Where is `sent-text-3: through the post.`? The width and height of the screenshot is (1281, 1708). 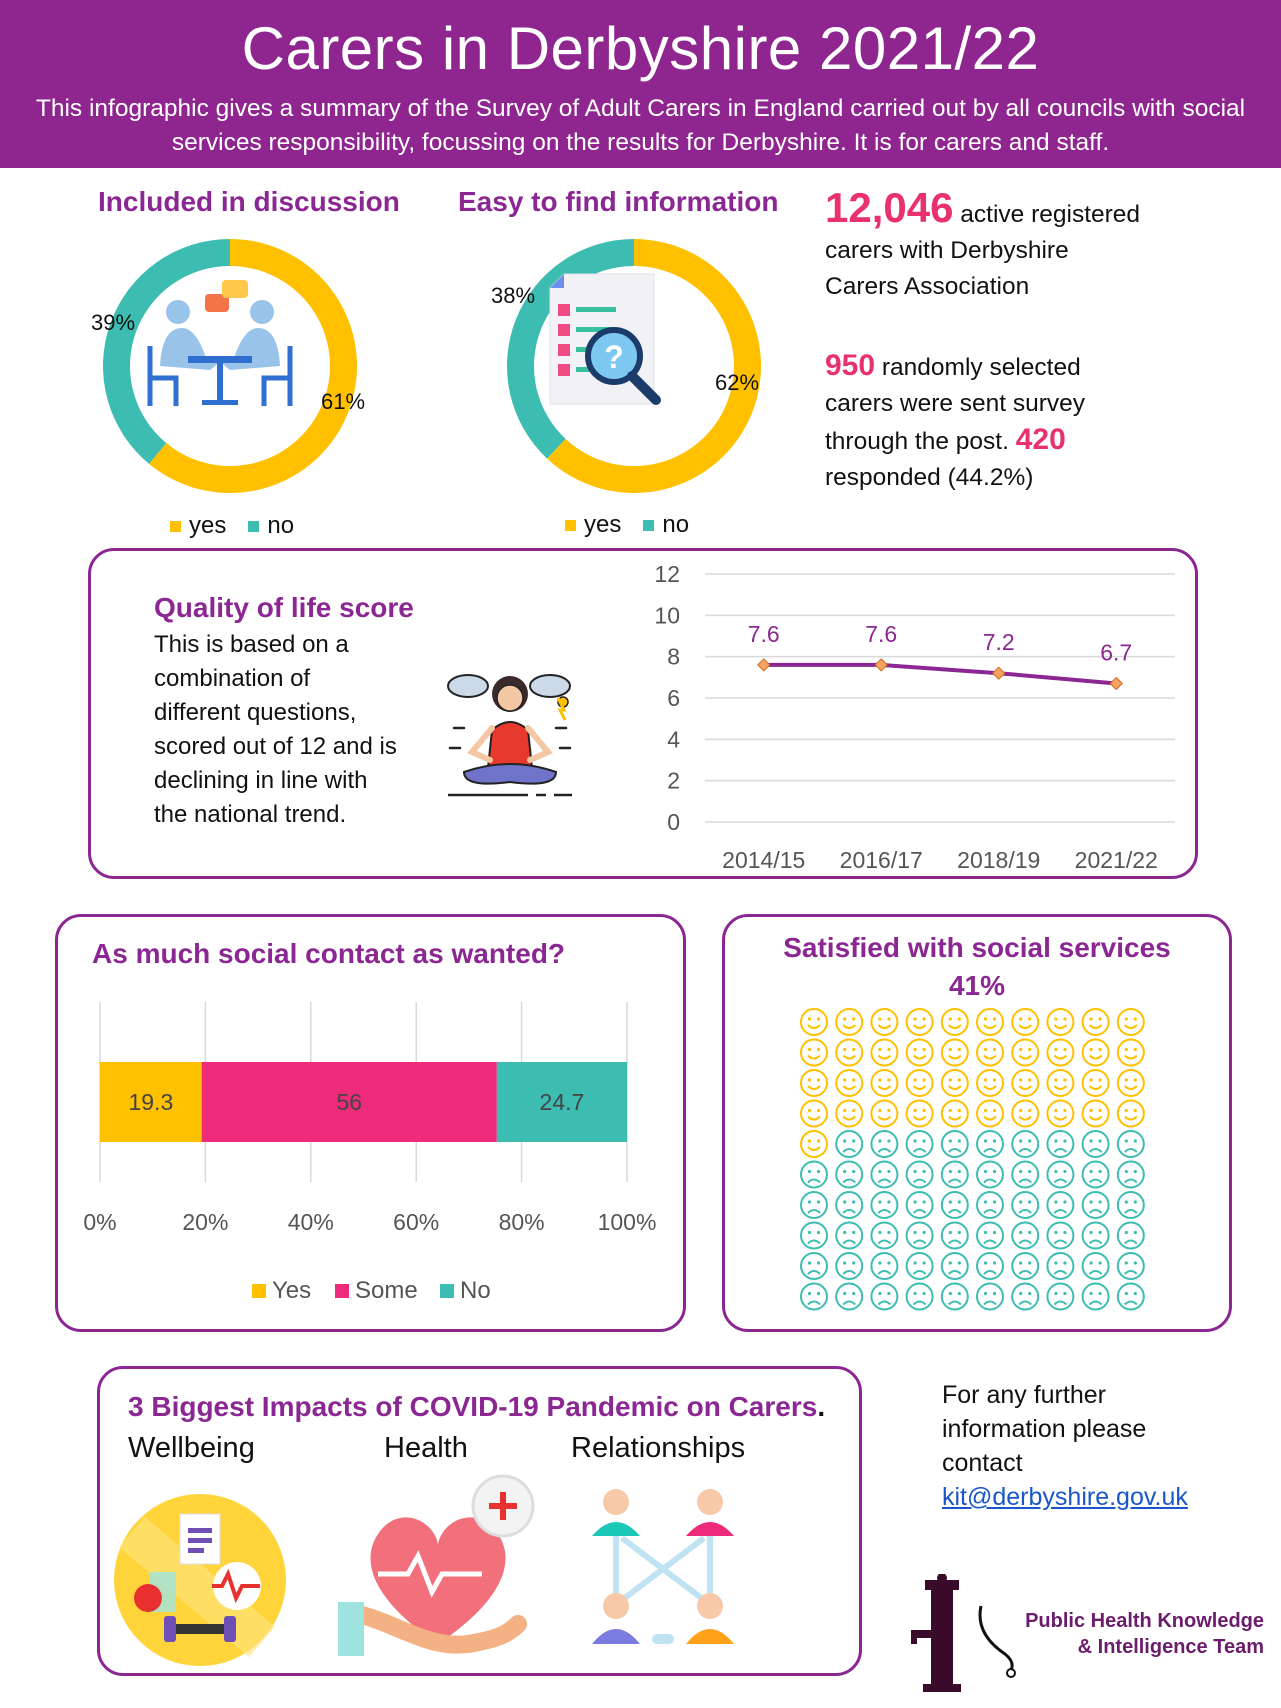 sent-text-3: through the post. is located at coordinates (917, 441).